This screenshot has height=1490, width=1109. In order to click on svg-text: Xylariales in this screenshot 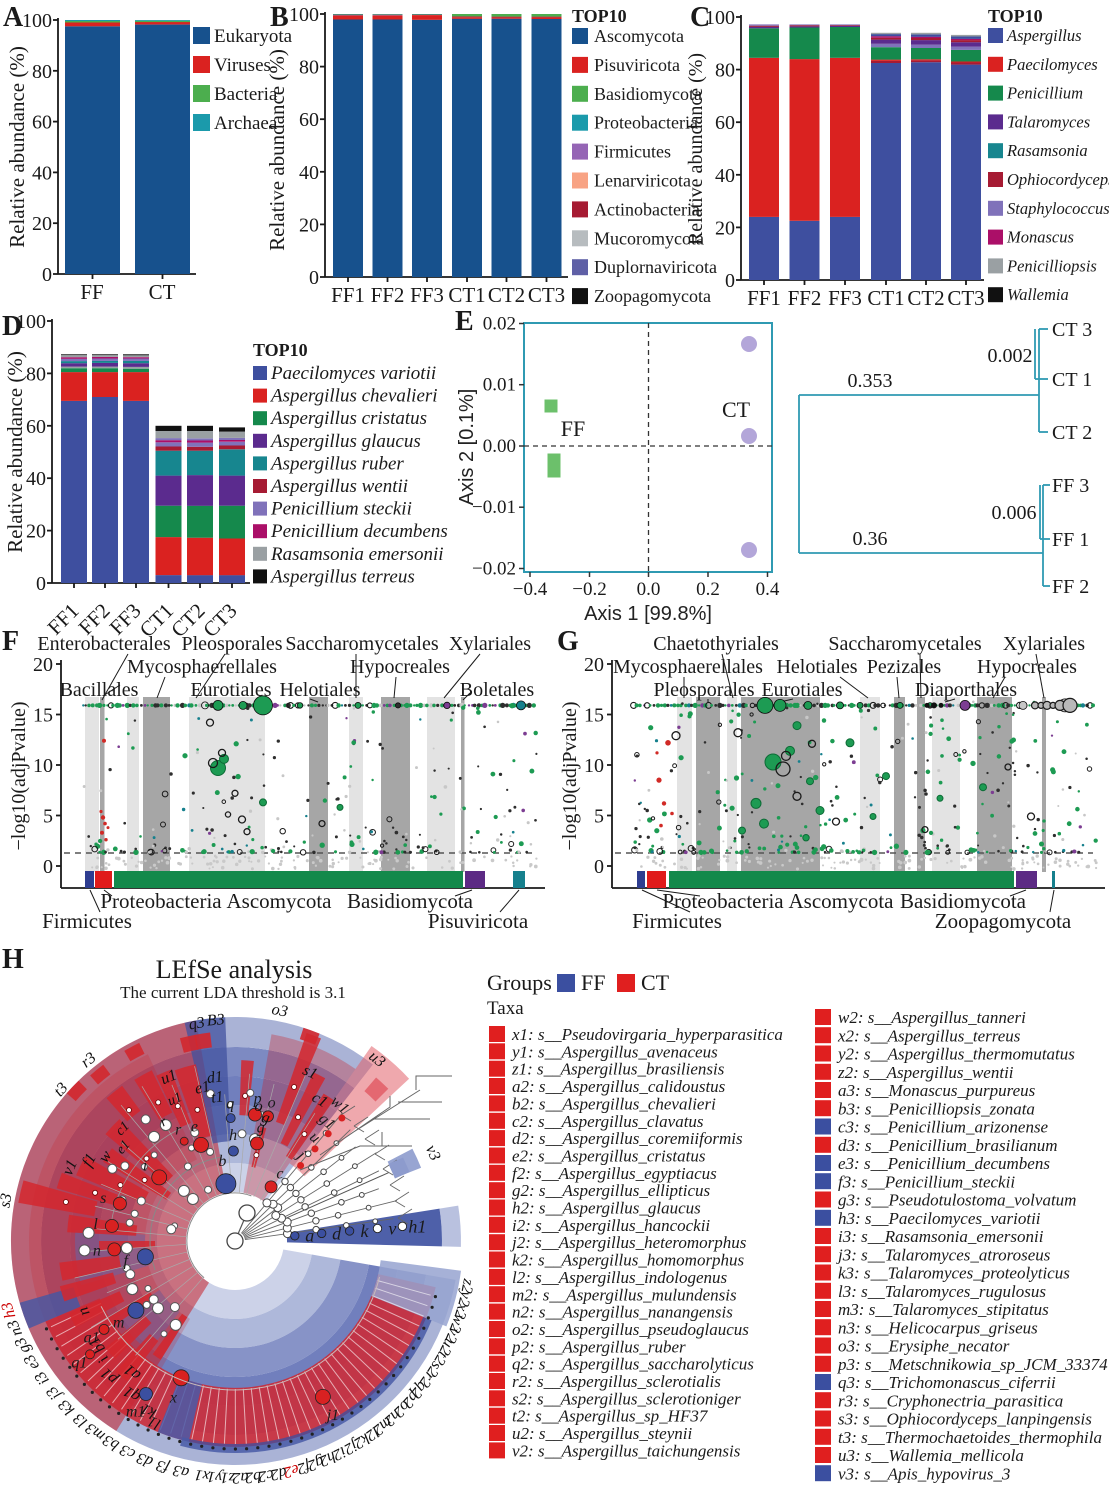, I will do `click(490, 644)`.